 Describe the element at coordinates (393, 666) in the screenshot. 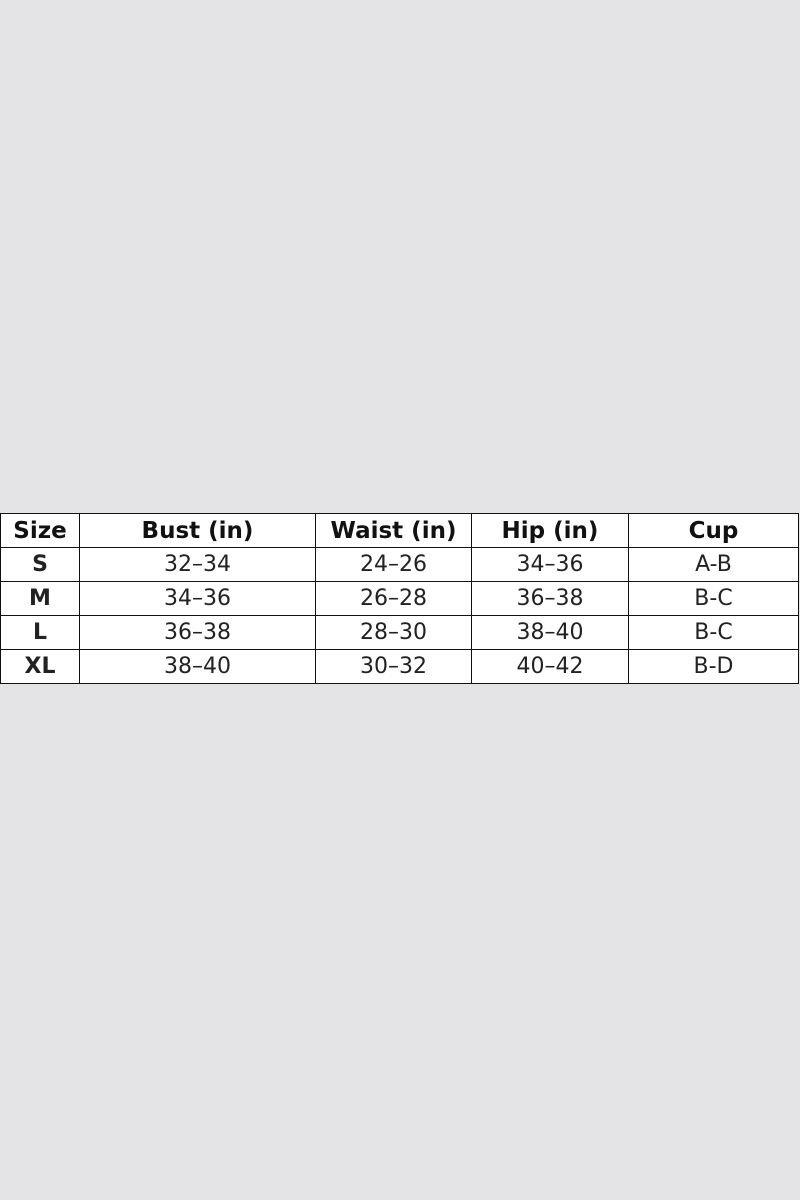

I see `measure-cell: 30–32` at that location.